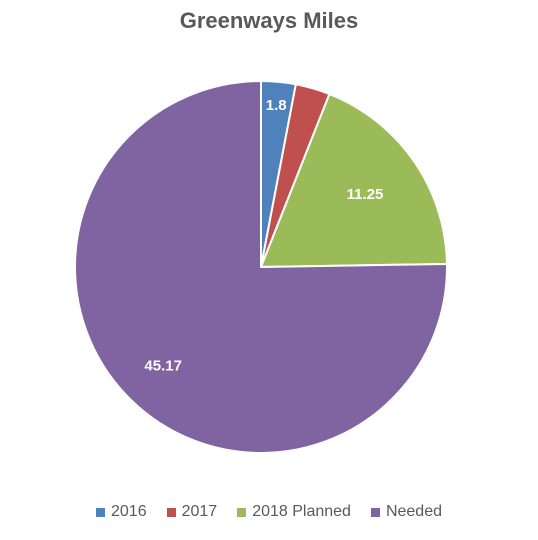 This screenshot has width=538, height=540. I want to click on legend-item-2016: 2016, so click(121, 512).